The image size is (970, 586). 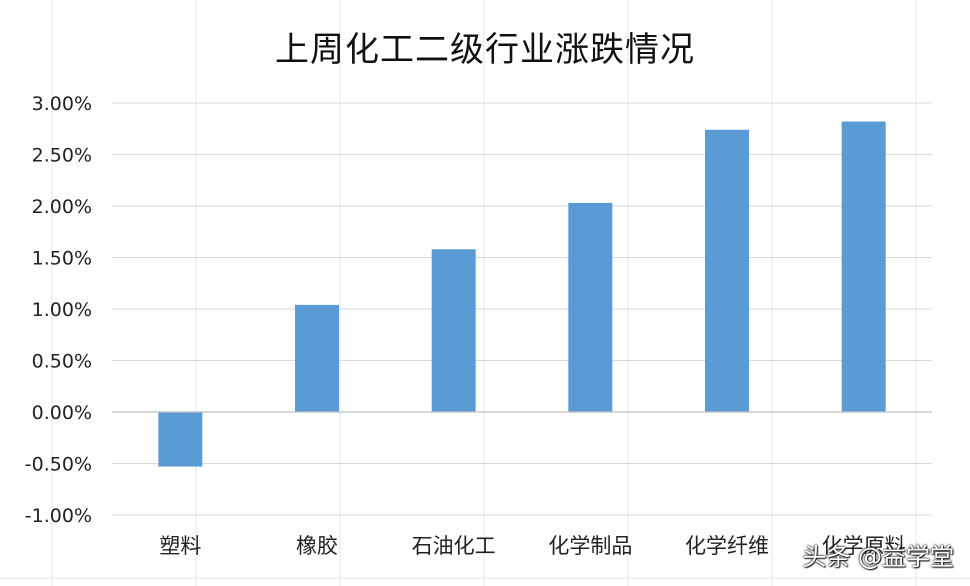 I want to click on y-tick-label: 1.50%, so click(x=62, y=259).